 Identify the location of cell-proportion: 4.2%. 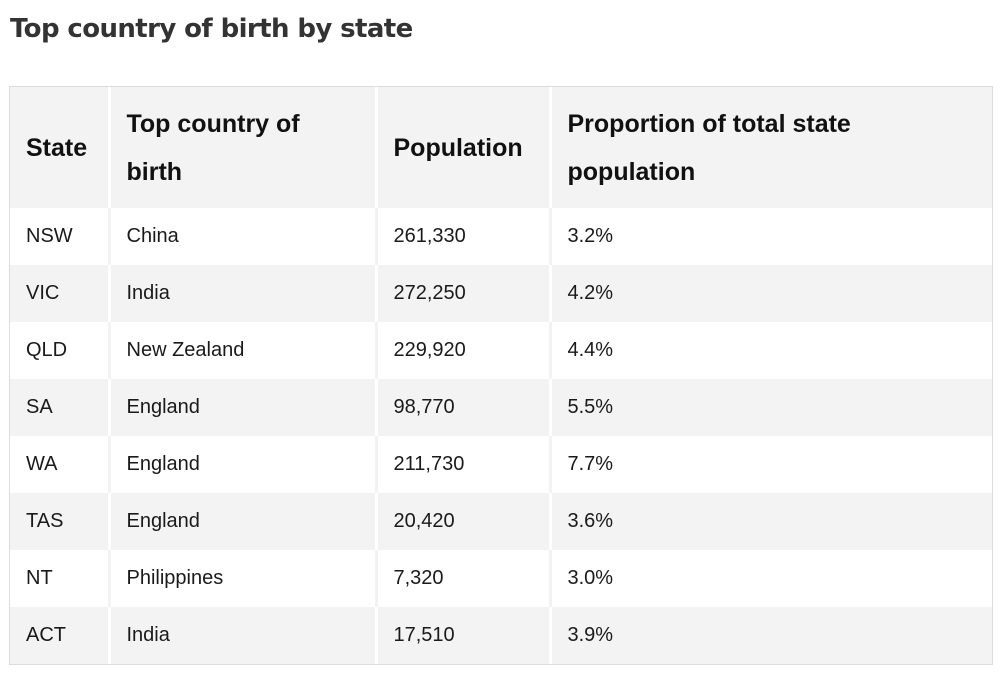
(771, 293).